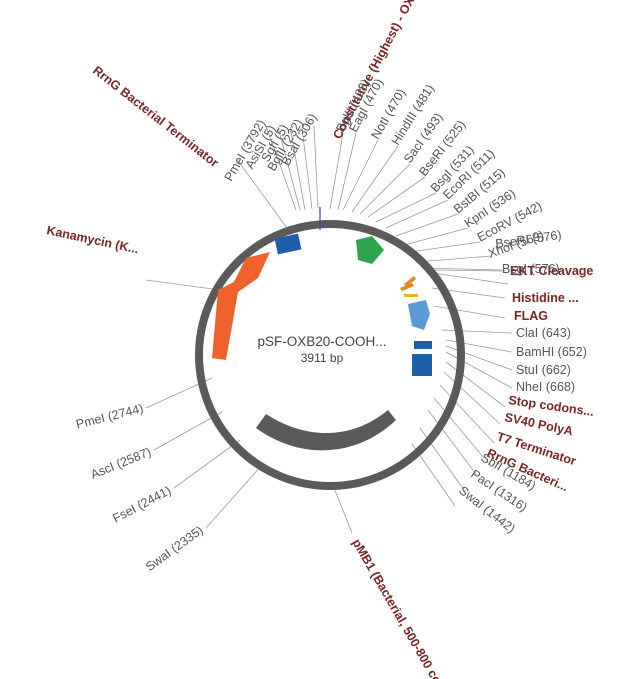 This screenshot has height=679, width=640. I want to click on site-label-right: NheI (668), so click(545, 387).